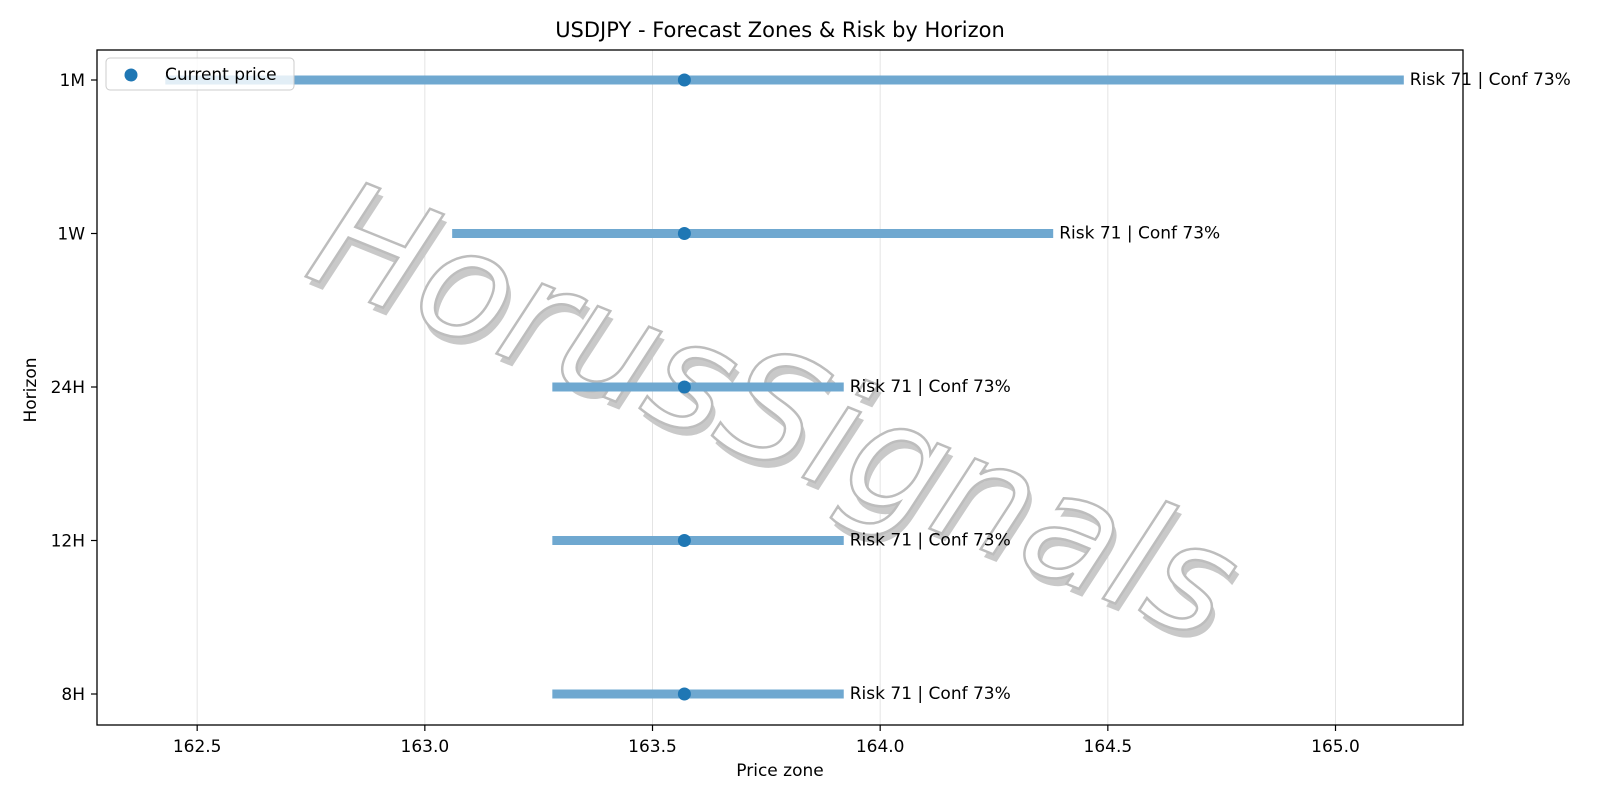 This screenshot has width=1600, height=800. I want to click on x-axis: 162.5 163.0 163.5 164.0 164.5 165.0, so click(766, 741).